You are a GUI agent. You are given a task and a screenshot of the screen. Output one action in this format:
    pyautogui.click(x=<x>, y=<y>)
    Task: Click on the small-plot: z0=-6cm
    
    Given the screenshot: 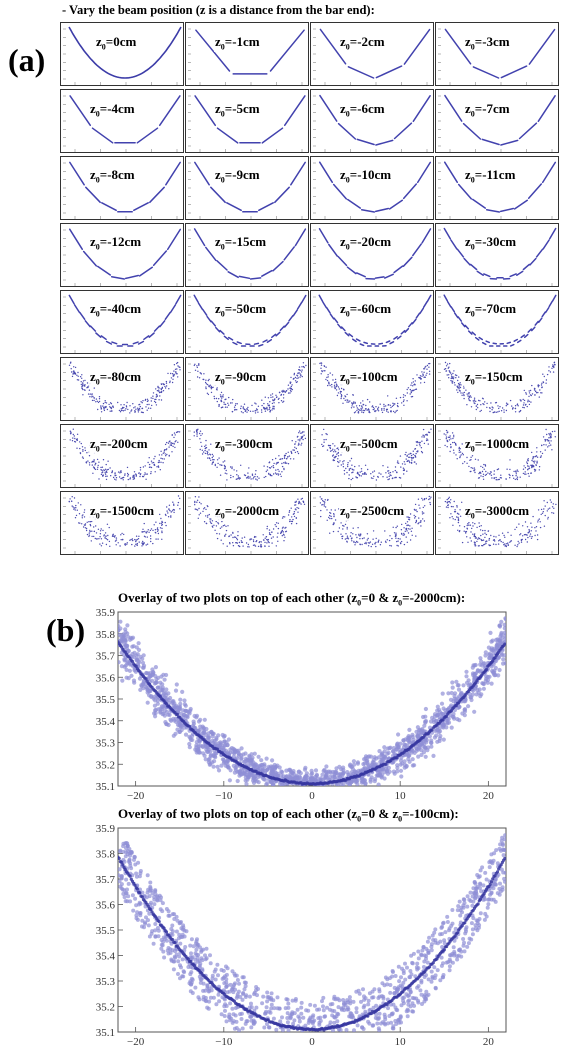 What is the action you would take?
    pyautogui.click(x=372, y=121)
    